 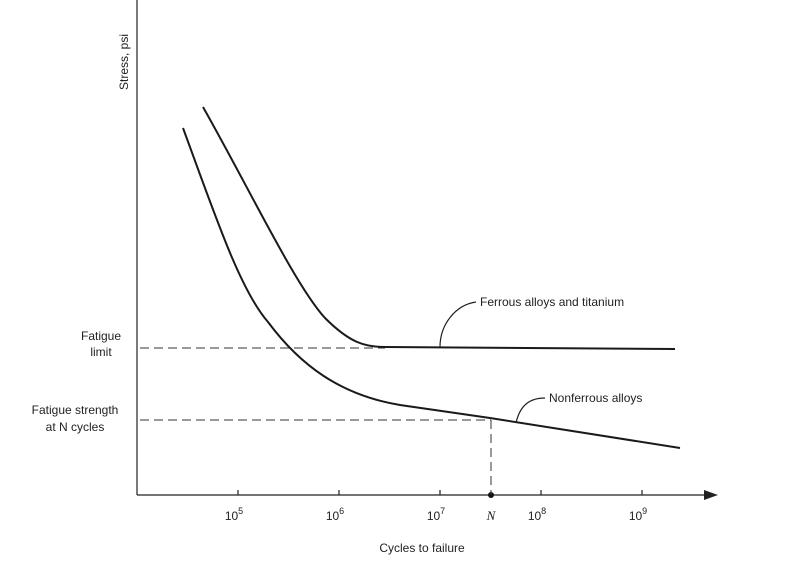 What do you see at coordinates (458, 324) in the screenshot?
I see `ferrous-leader` at bounding box center [458, 324].